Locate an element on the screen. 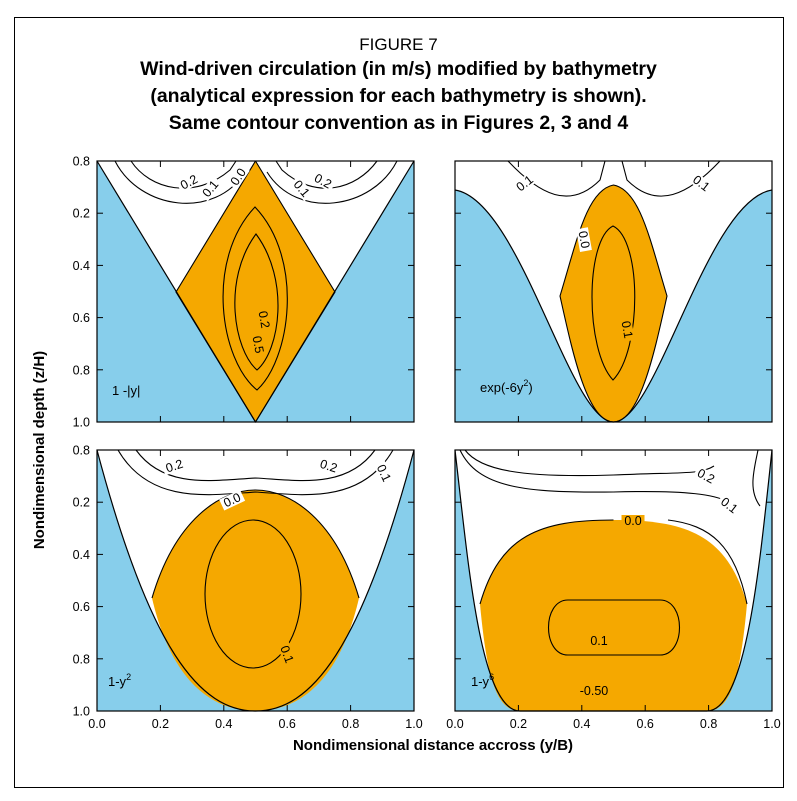  contour-label: 0.5 is located at coordinates (258, 345).